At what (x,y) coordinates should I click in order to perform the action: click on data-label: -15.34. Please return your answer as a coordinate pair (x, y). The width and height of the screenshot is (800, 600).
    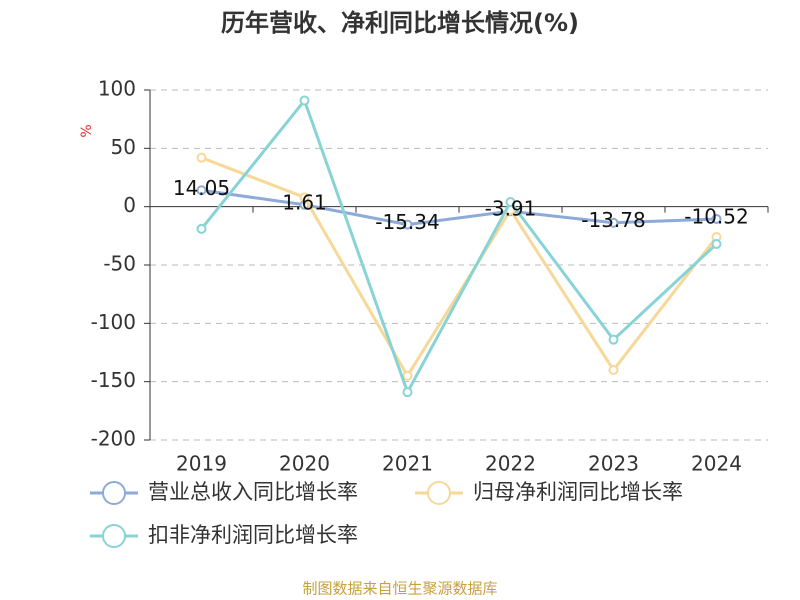
    Looking at the image, I should click on (407, 222).